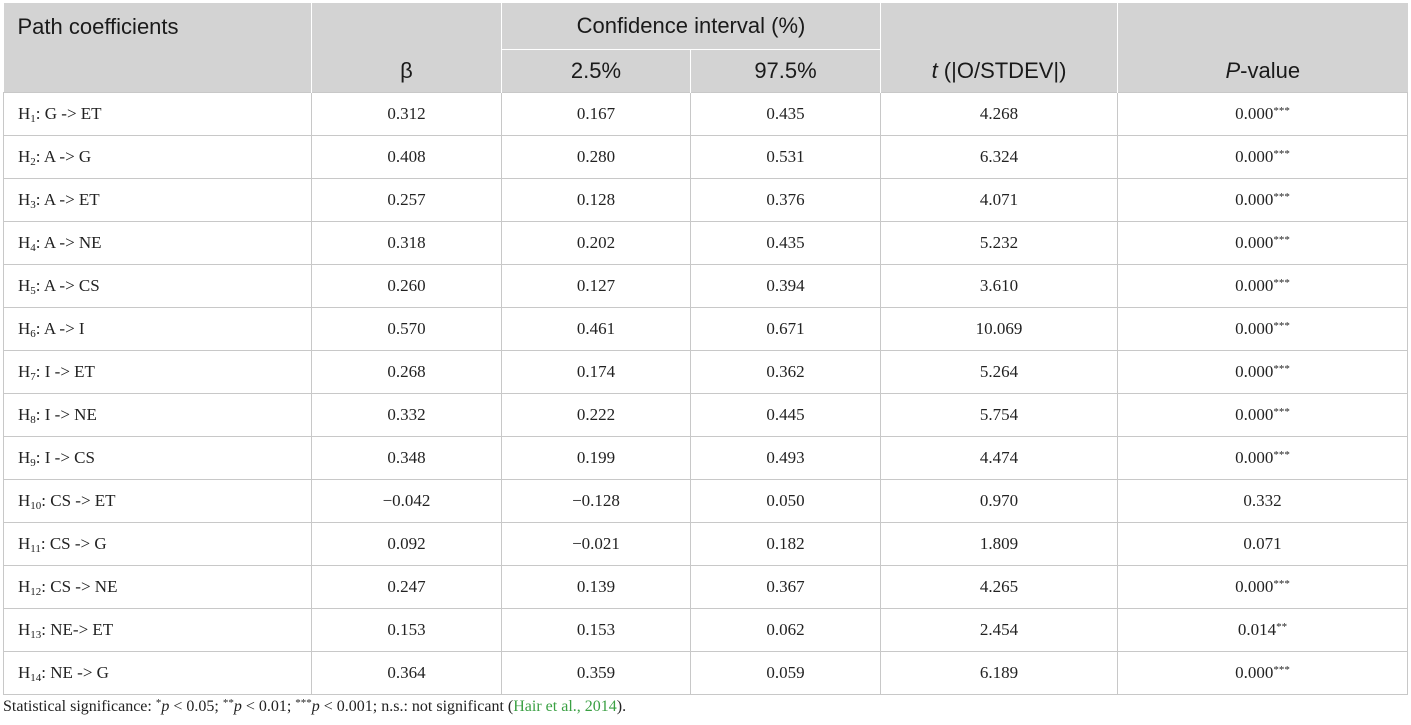 Image resolution: width=1411 pixels, height=725 pixels. Describe the element at coordinates (165, 706) in the screenshot. I see `footnote-p1: p` at that location.